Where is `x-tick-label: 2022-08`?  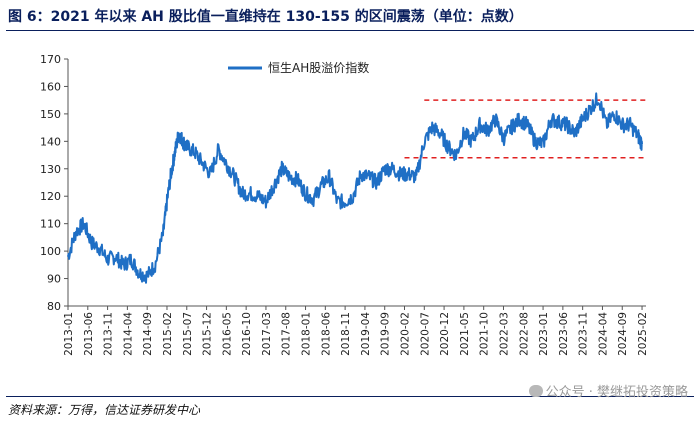
x-tick-label: 2022-08 is located at coordinates (524, 334).